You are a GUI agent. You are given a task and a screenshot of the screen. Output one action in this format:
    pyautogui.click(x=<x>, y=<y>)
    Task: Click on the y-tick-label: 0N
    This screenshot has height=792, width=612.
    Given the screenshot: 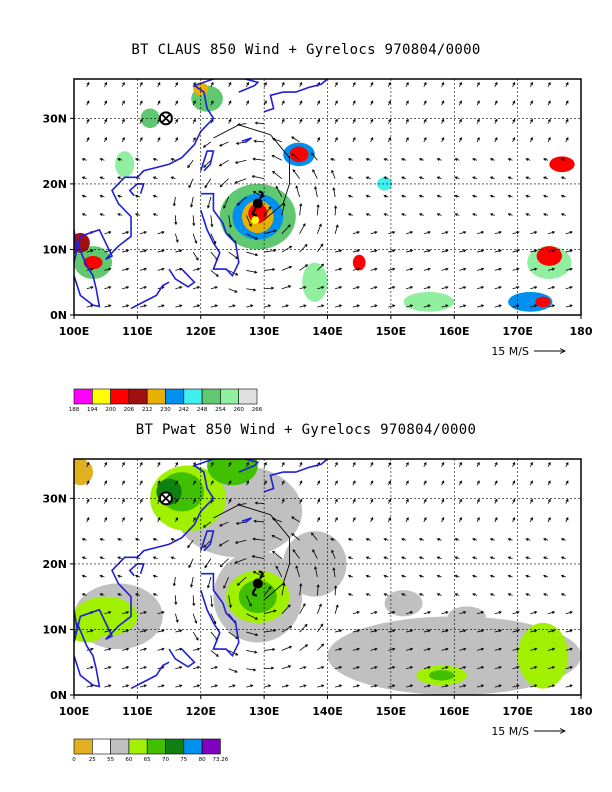 What is the action you would take?
    pyautogui.click(x=58, y=695)
    